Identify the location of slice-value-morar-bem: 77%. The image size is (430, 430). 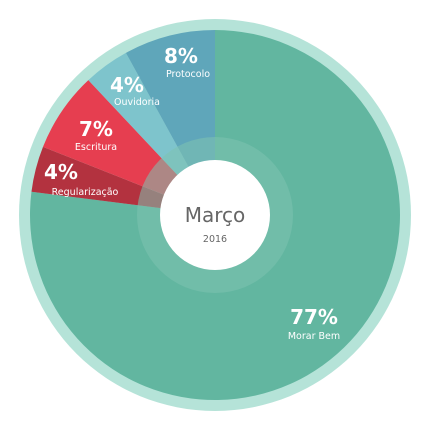
(314, 317).